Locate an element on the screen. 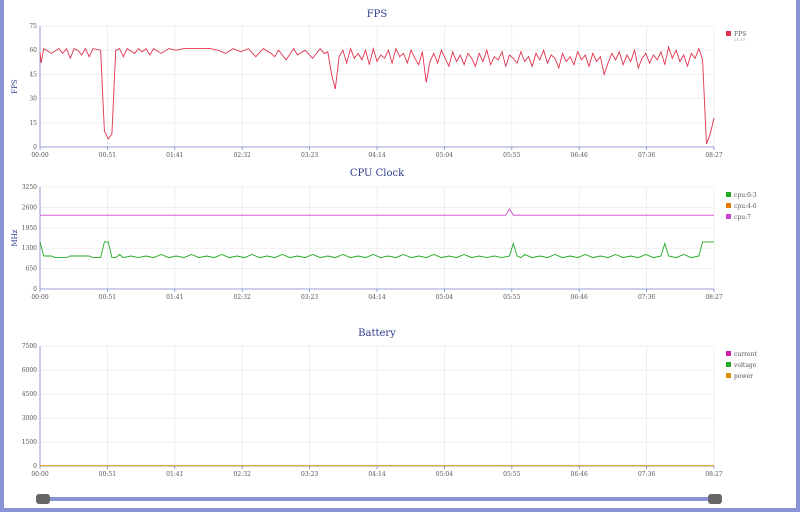 This screenshot has height=512, width=800. slider-end-handle is located at coordinates (715, 499).